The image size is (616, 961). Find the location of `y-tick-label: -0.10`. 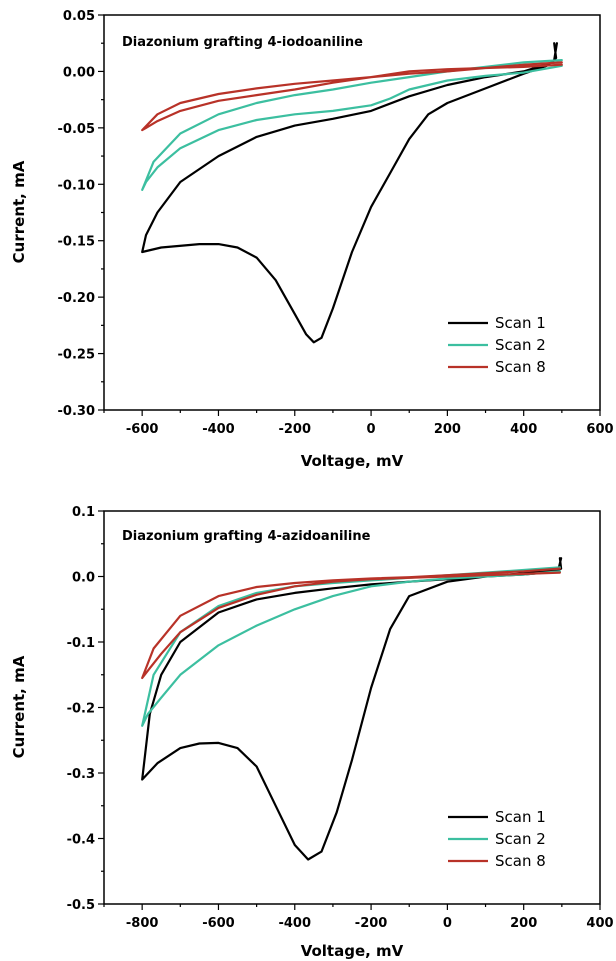

y-tick-label: -0.10 is located at coordinates (76, 185).